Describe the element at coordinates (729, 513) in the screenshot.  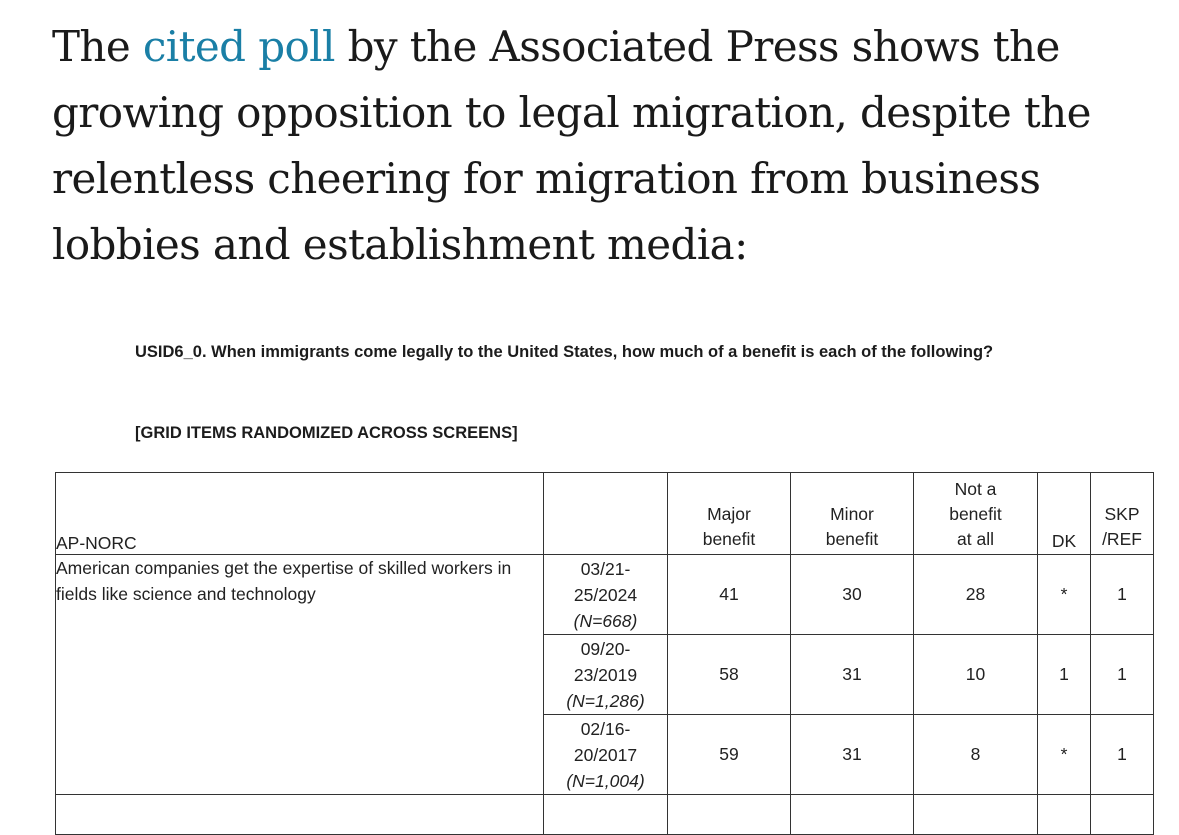
I see `column-major-benefit: Major benefit` at that location.